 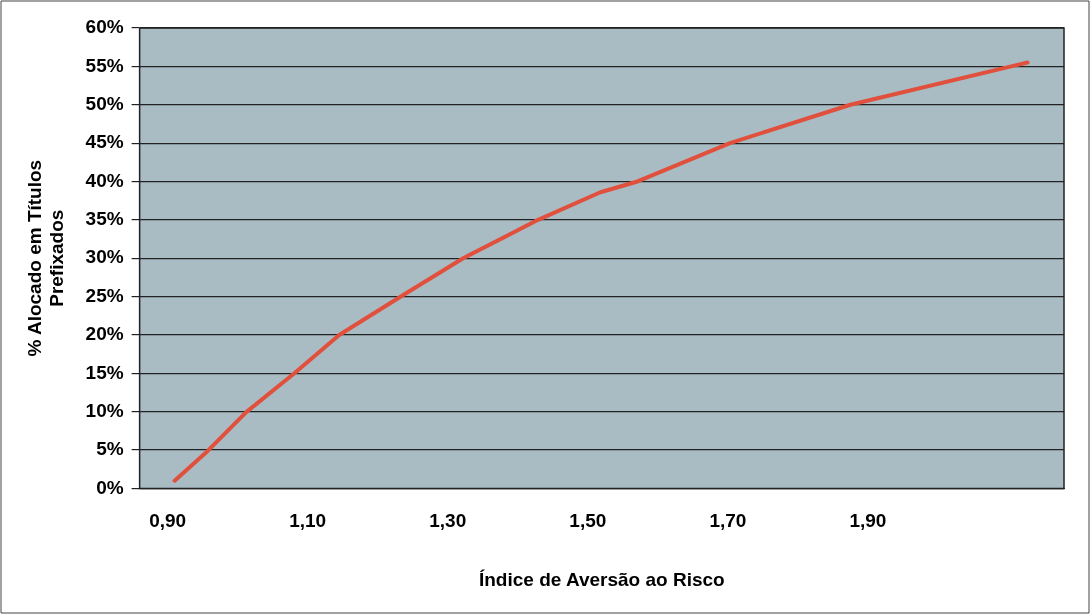 I want to click on y-tick-label: 10%, so click(x=104, y=410).